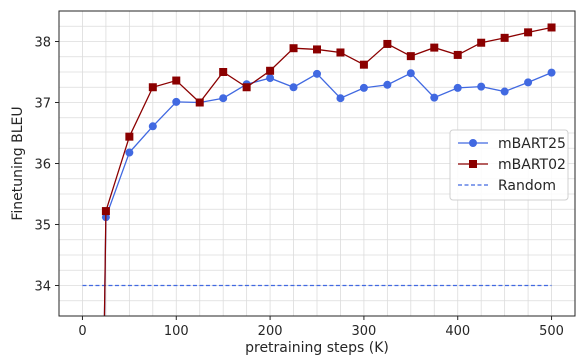  I want to click on y-tick-label: 37, so click(42, 104).